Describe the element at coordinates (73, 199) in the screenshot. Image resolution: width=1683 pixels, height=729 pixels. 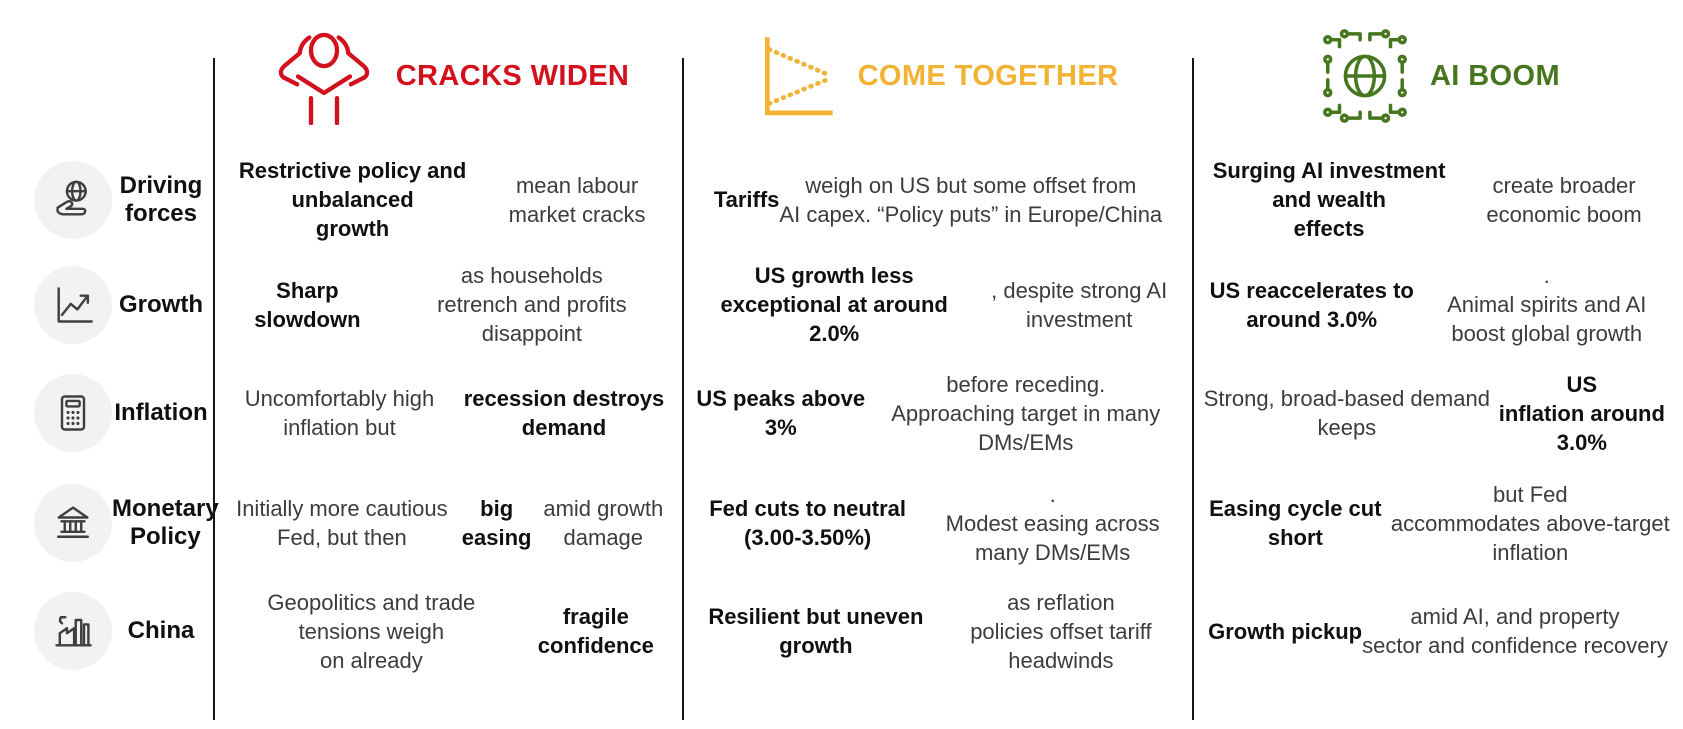
I see `hand-holding-globe-icon` at that location.